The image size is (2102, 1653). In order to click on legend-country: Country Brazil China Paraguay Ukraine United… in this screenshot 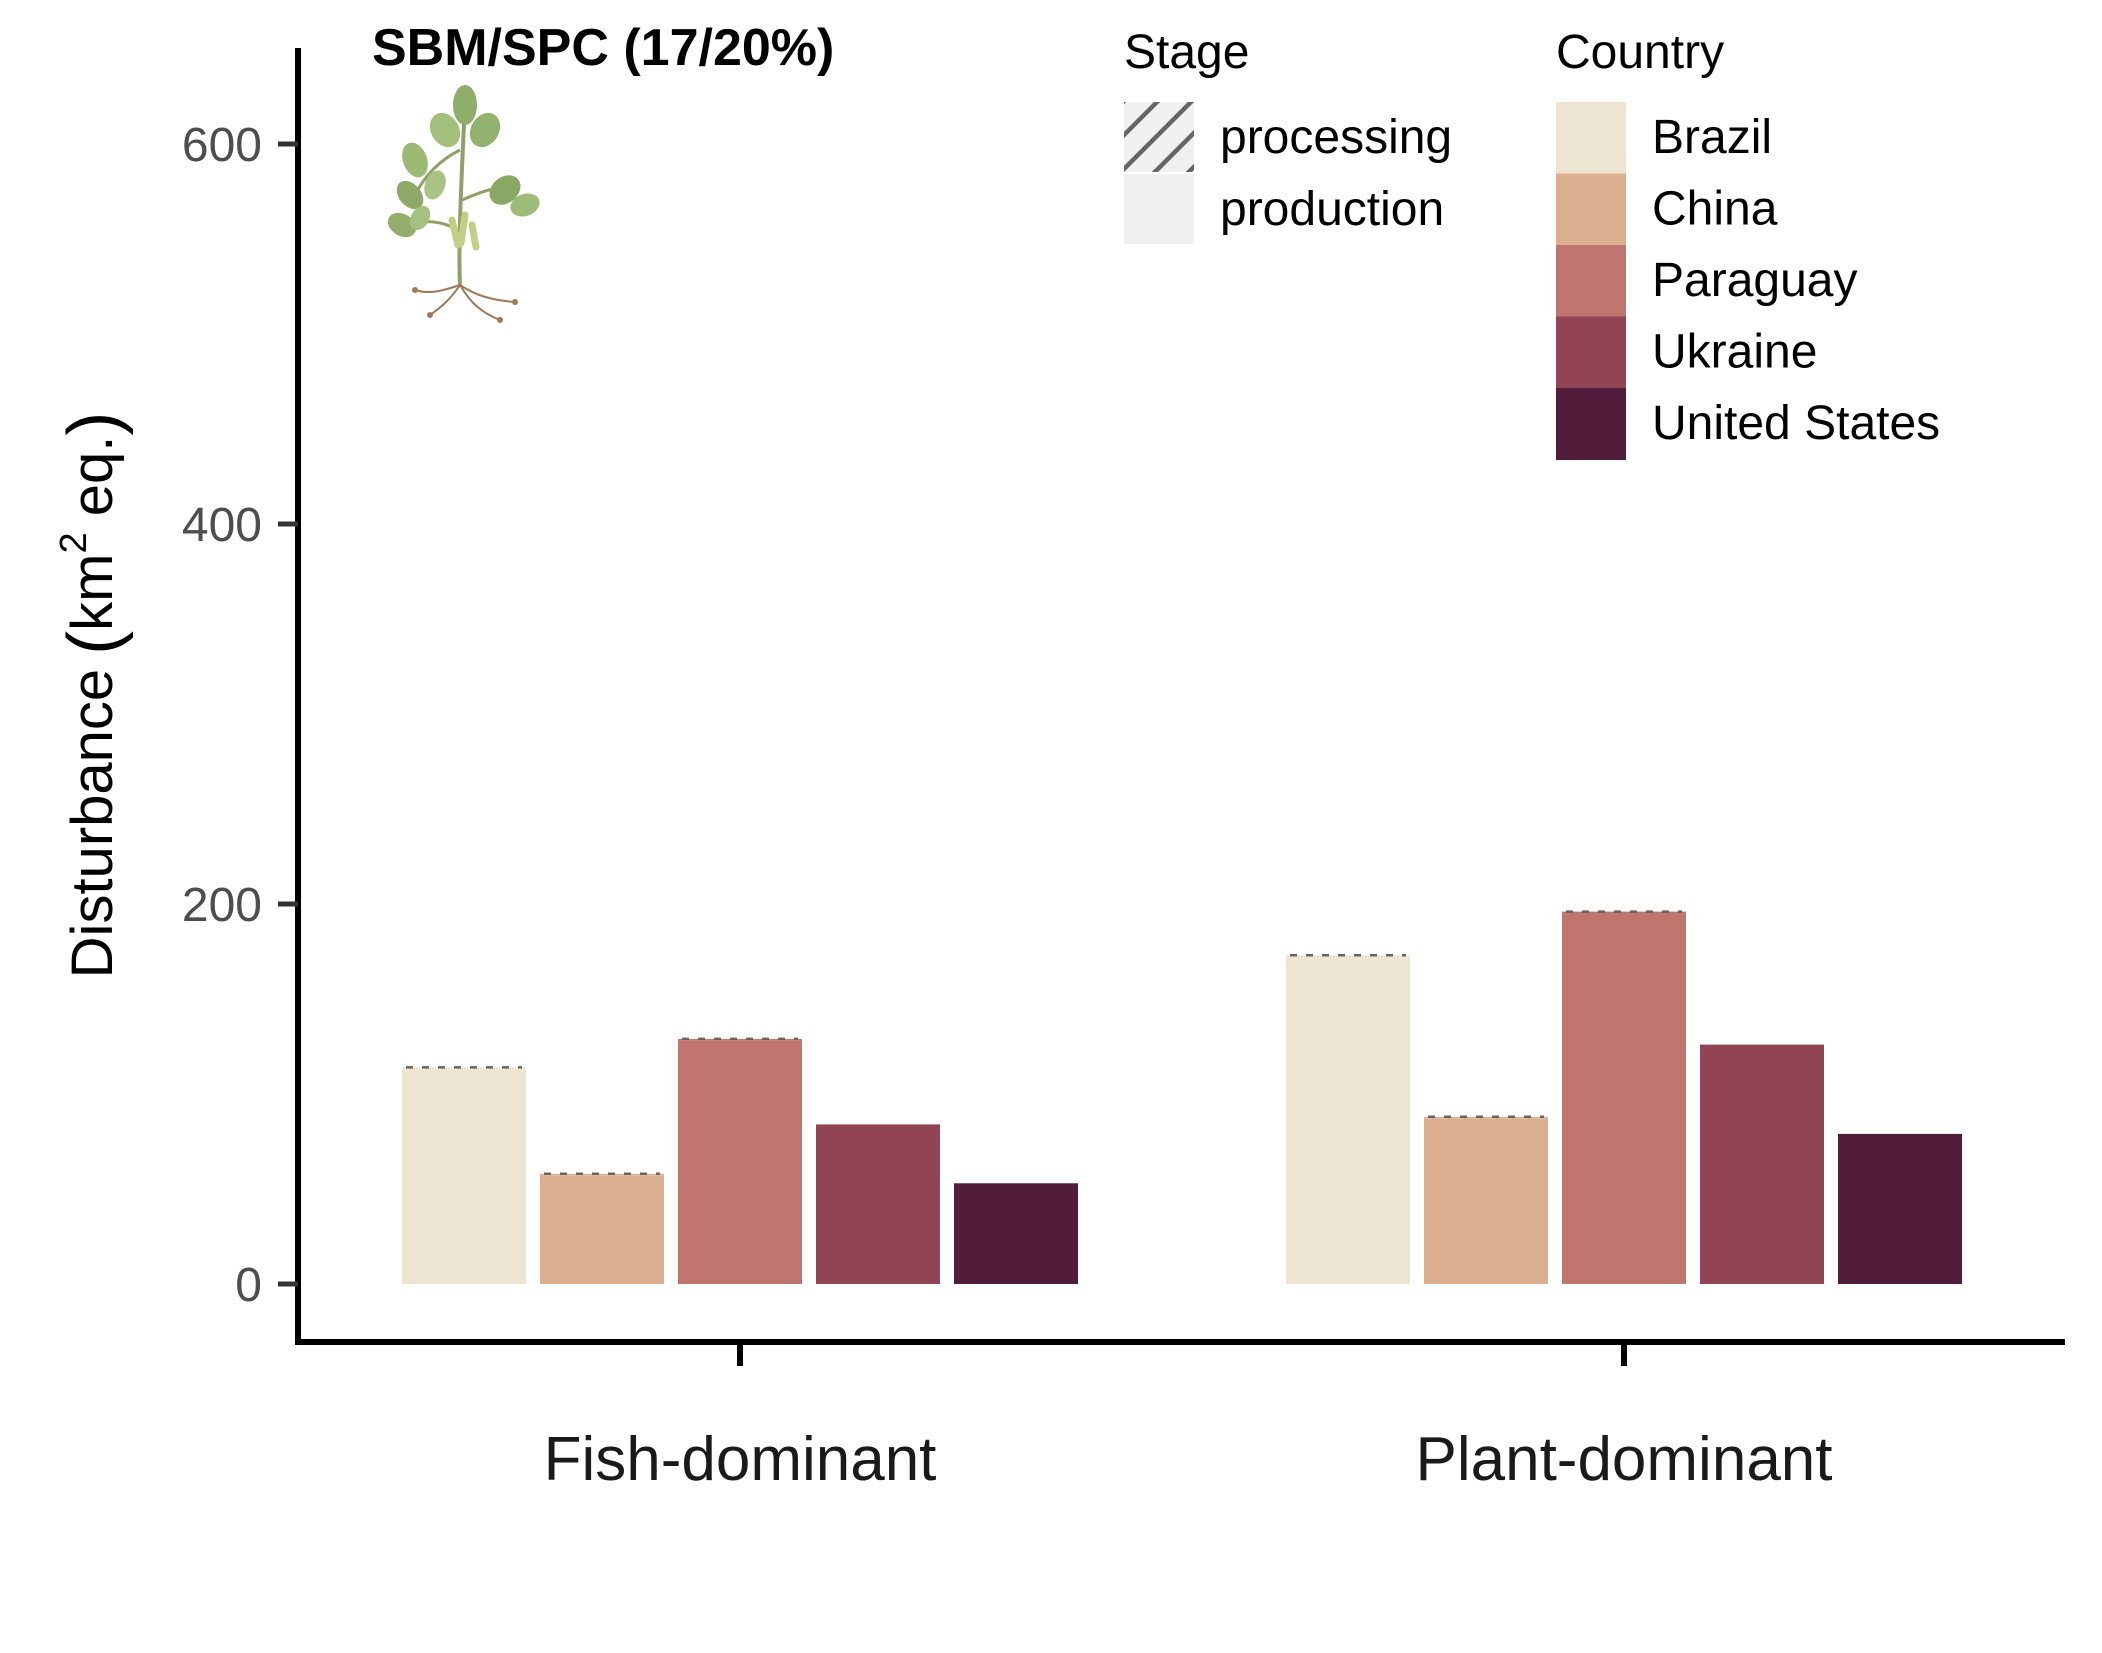, I will do `click(1748, 243)`.